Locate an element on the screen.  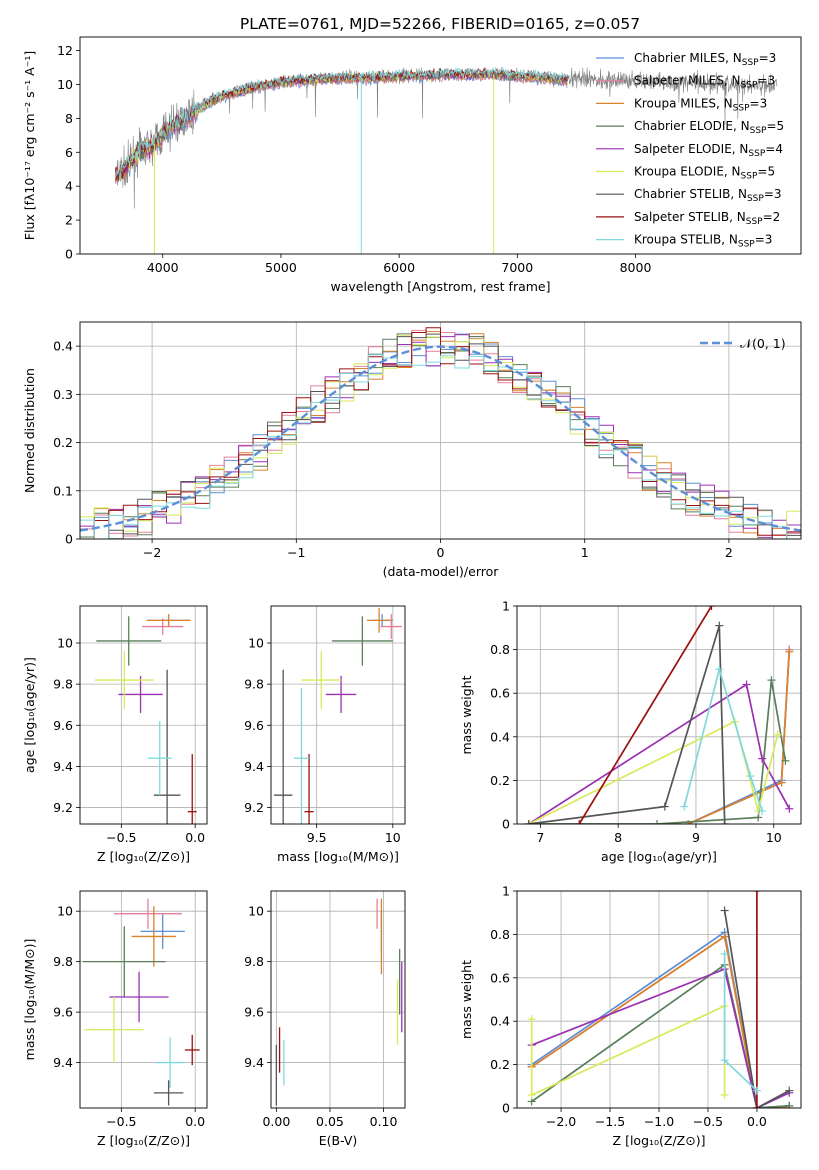
x-tick-label: 1 is located at coordinates (585, 552).